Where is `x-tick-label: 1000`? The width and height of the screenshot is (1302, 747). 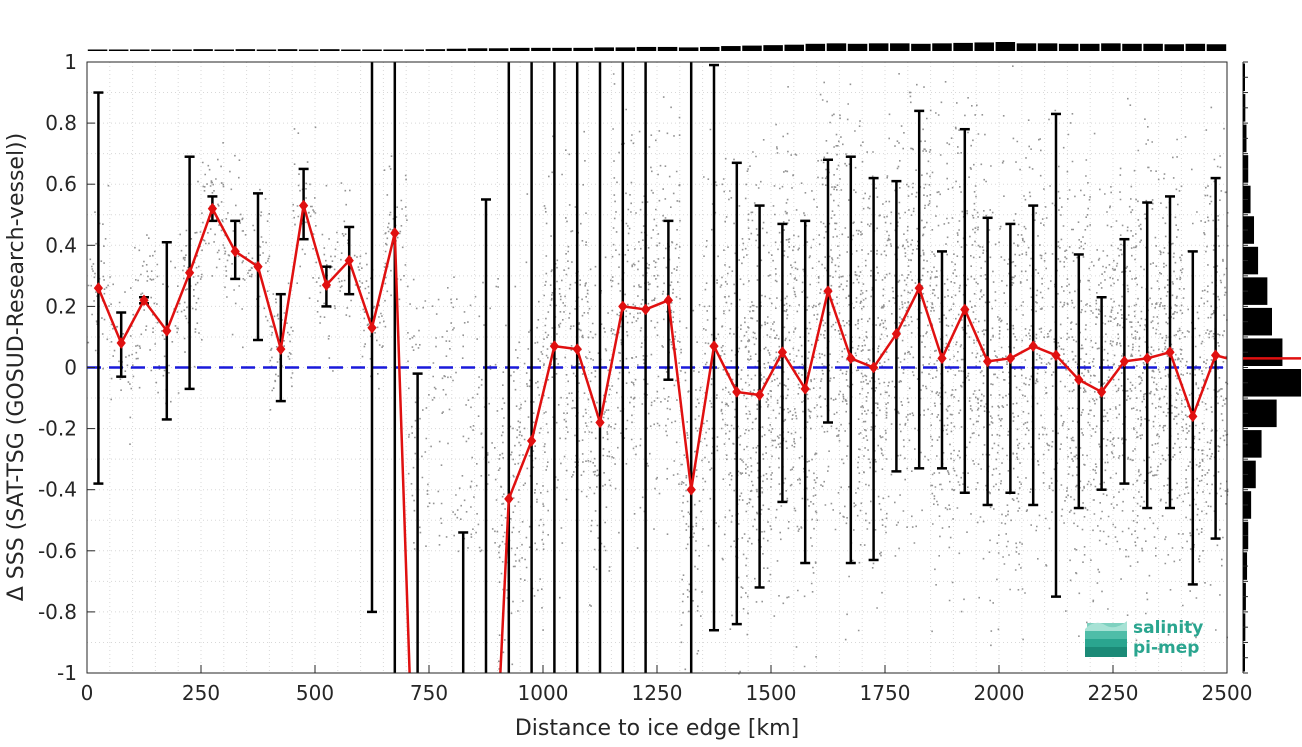
x-tick-label: 1000 is located at coordinates (543, 693).